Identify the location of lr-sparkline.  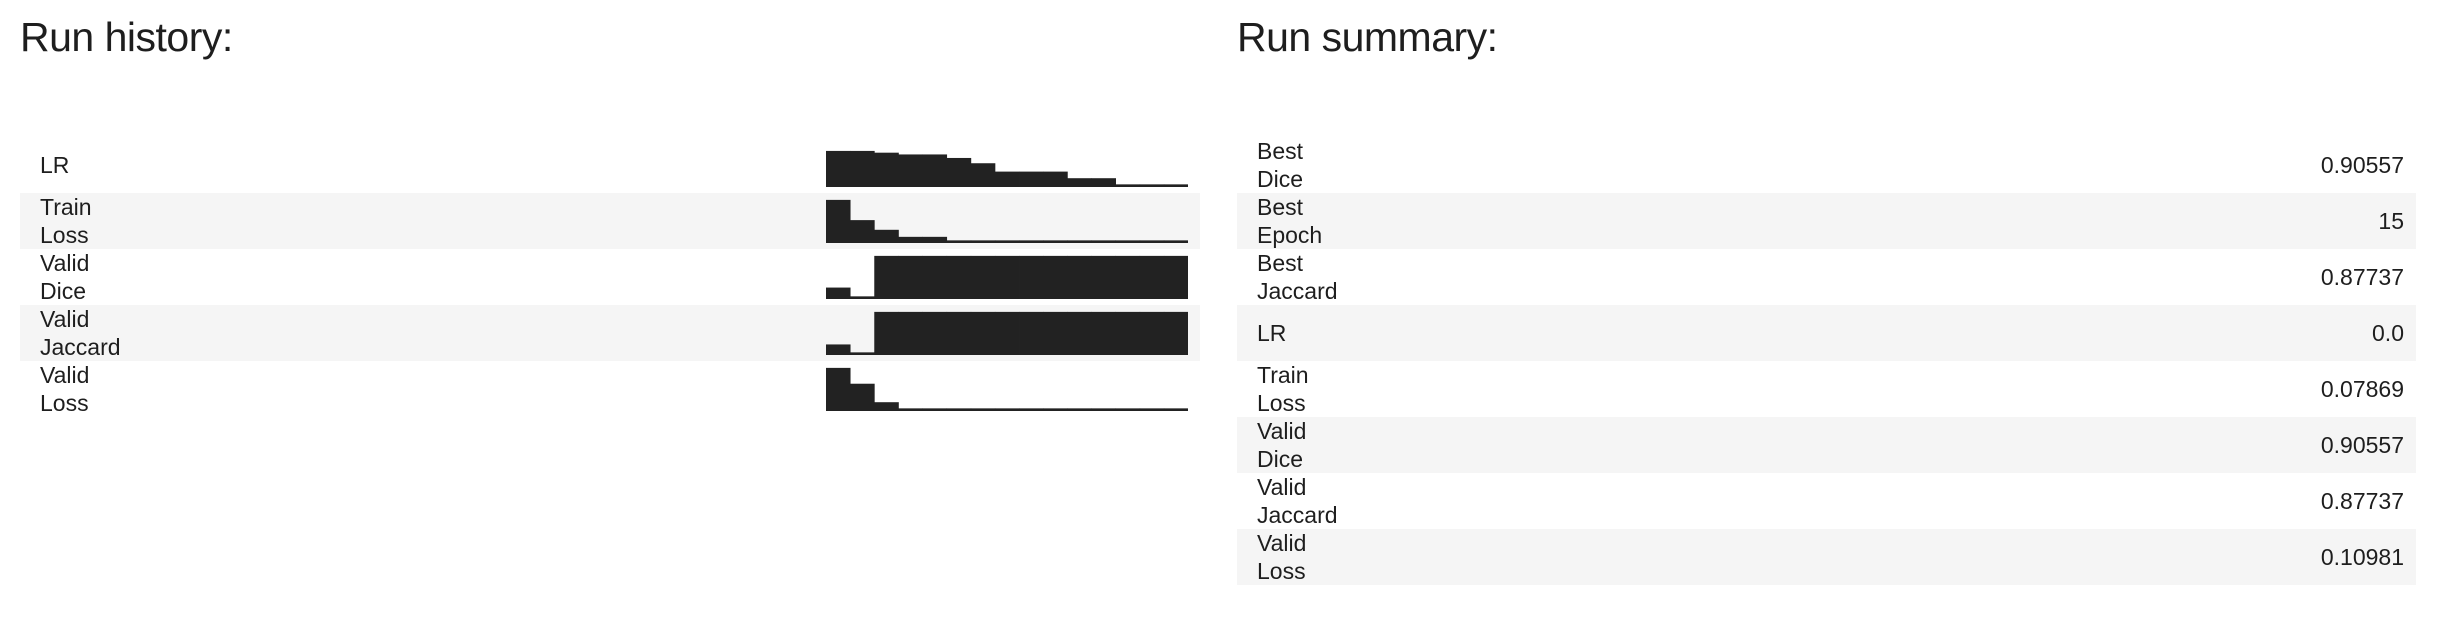
(1007, 168).